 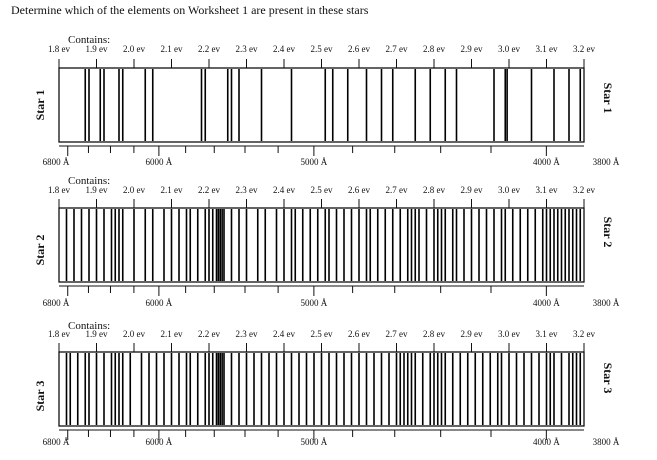 What do you see at coordinates (331, 438) in the screenshot?
I see `star-3-wavelength-axis: 6800 Å 6000 Å 5000 Å 4000 Å 3800 Å` at bounding box center [331, 438].